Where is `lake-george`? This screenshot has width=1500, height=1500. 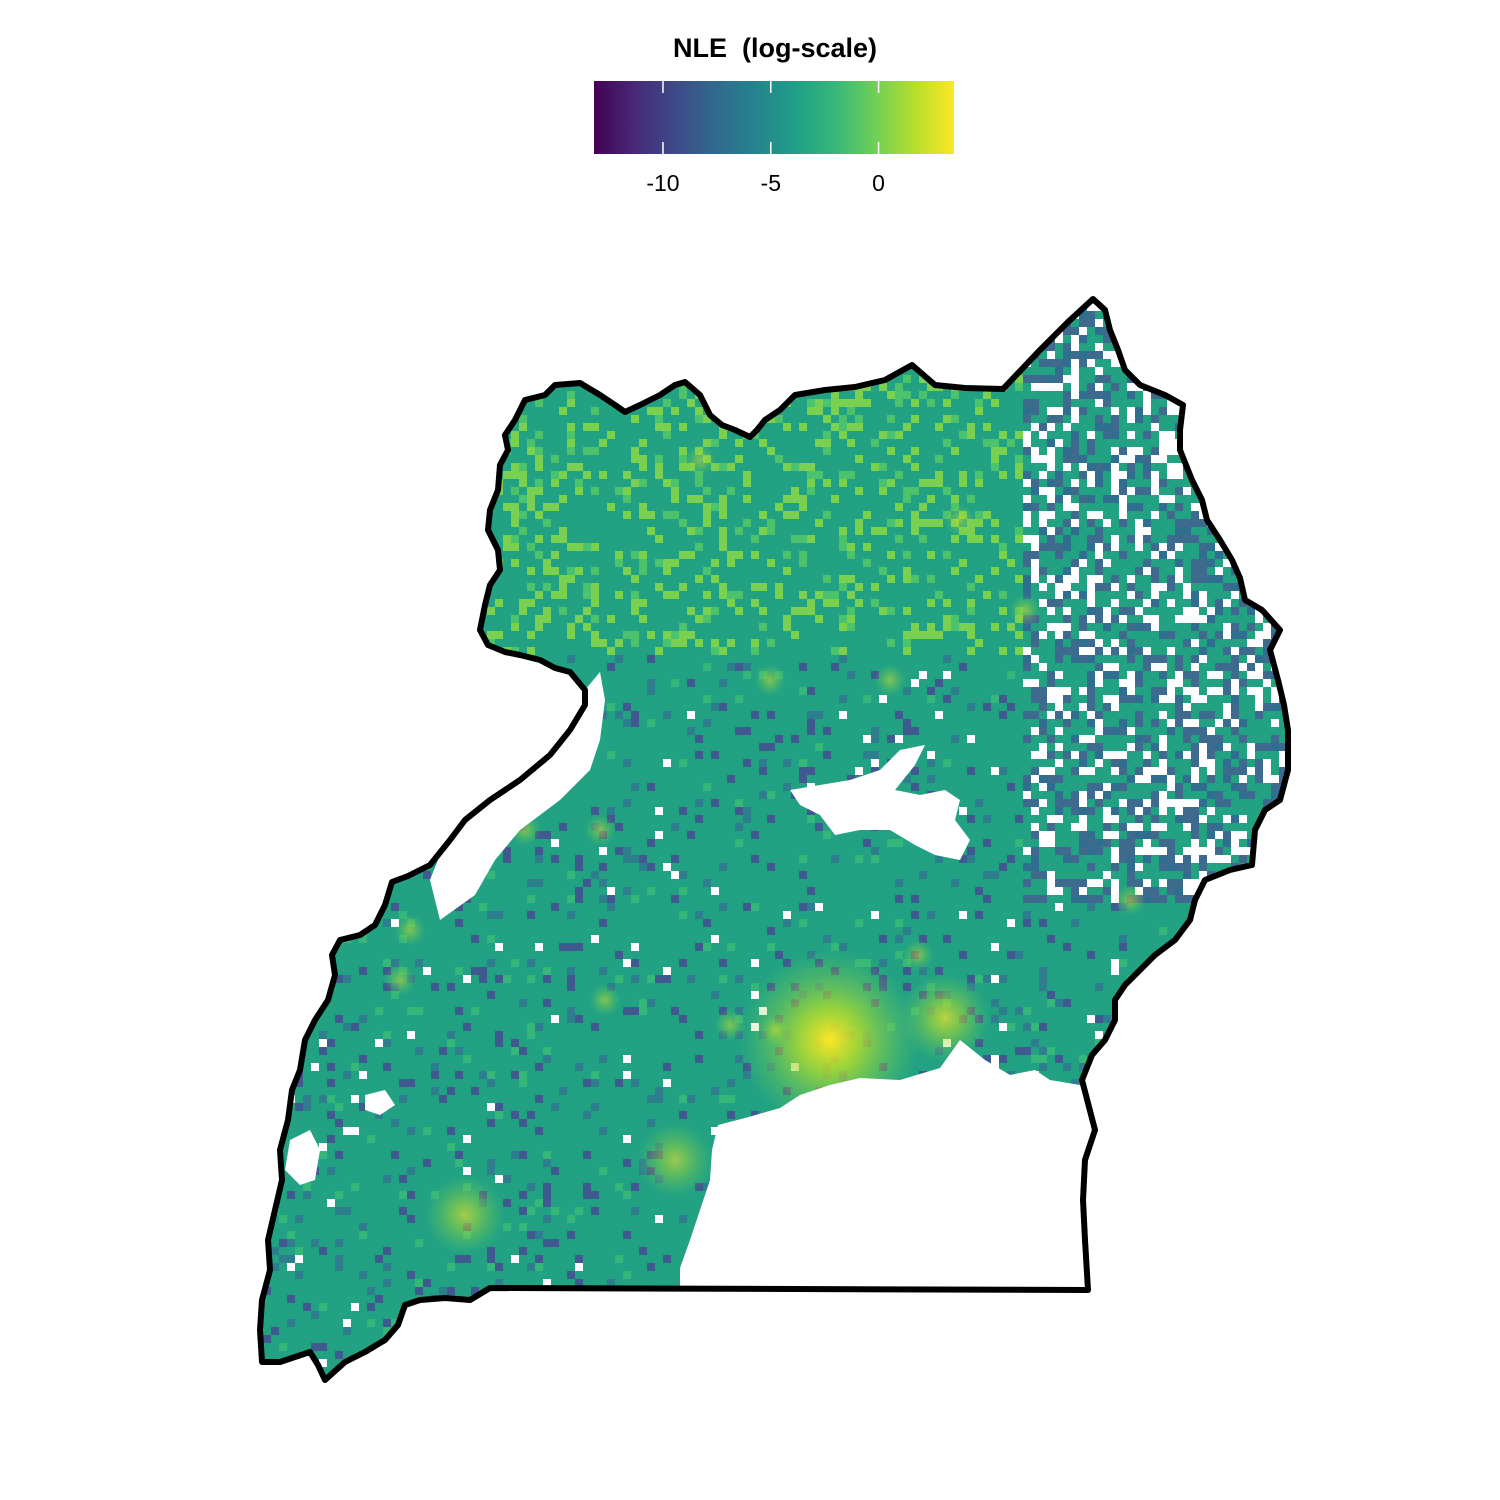 lake-george is located at coordinates (380, 1102).